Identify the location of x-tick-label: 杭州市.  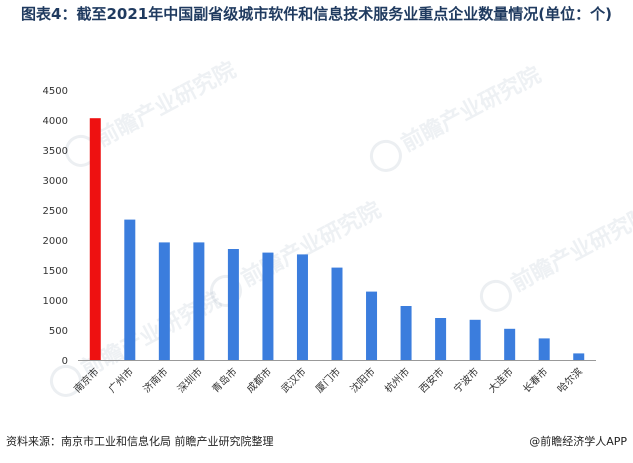
(397, 380).